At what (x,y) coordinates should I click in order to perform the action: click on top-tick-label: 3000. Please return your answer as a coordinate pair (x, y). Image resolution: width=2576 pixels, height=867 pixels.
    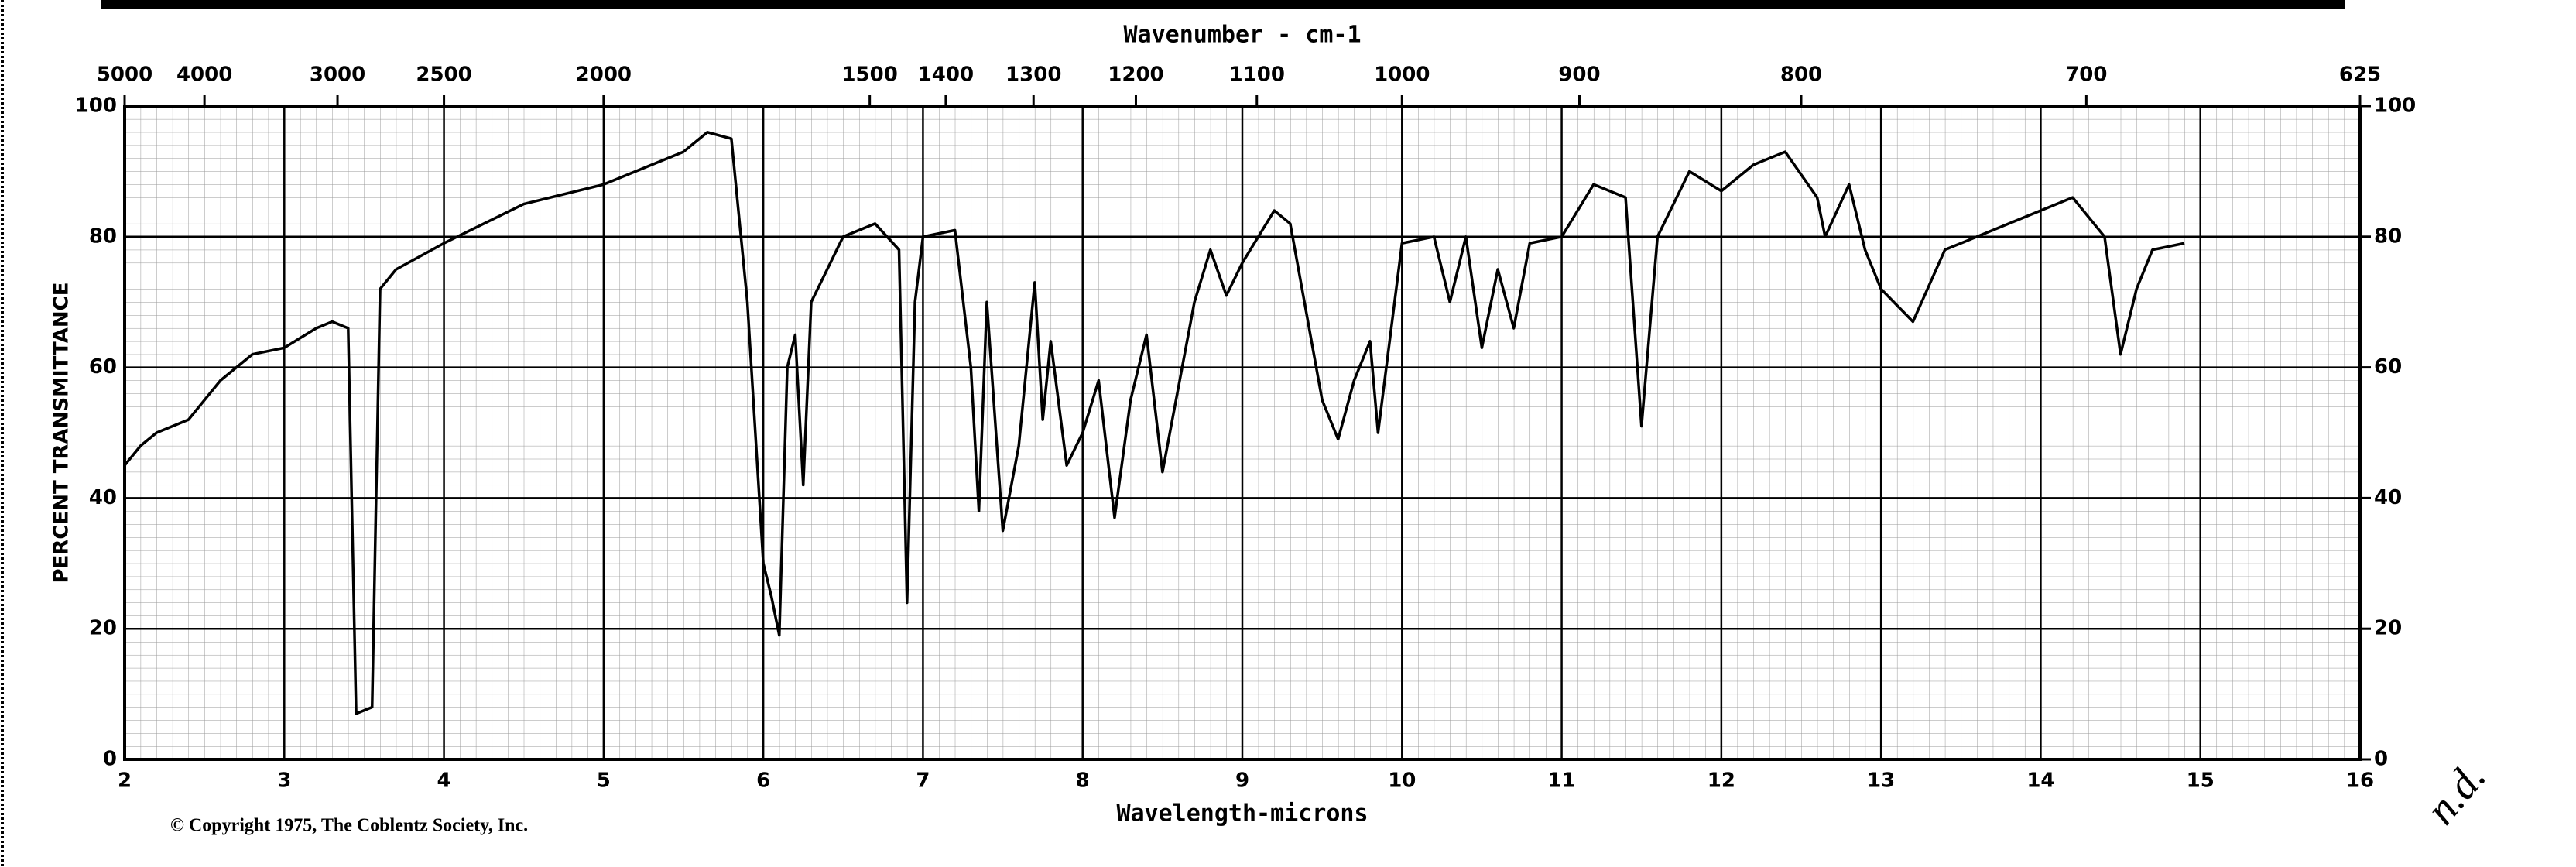
    Looking at the image, I should click on (337, 75).